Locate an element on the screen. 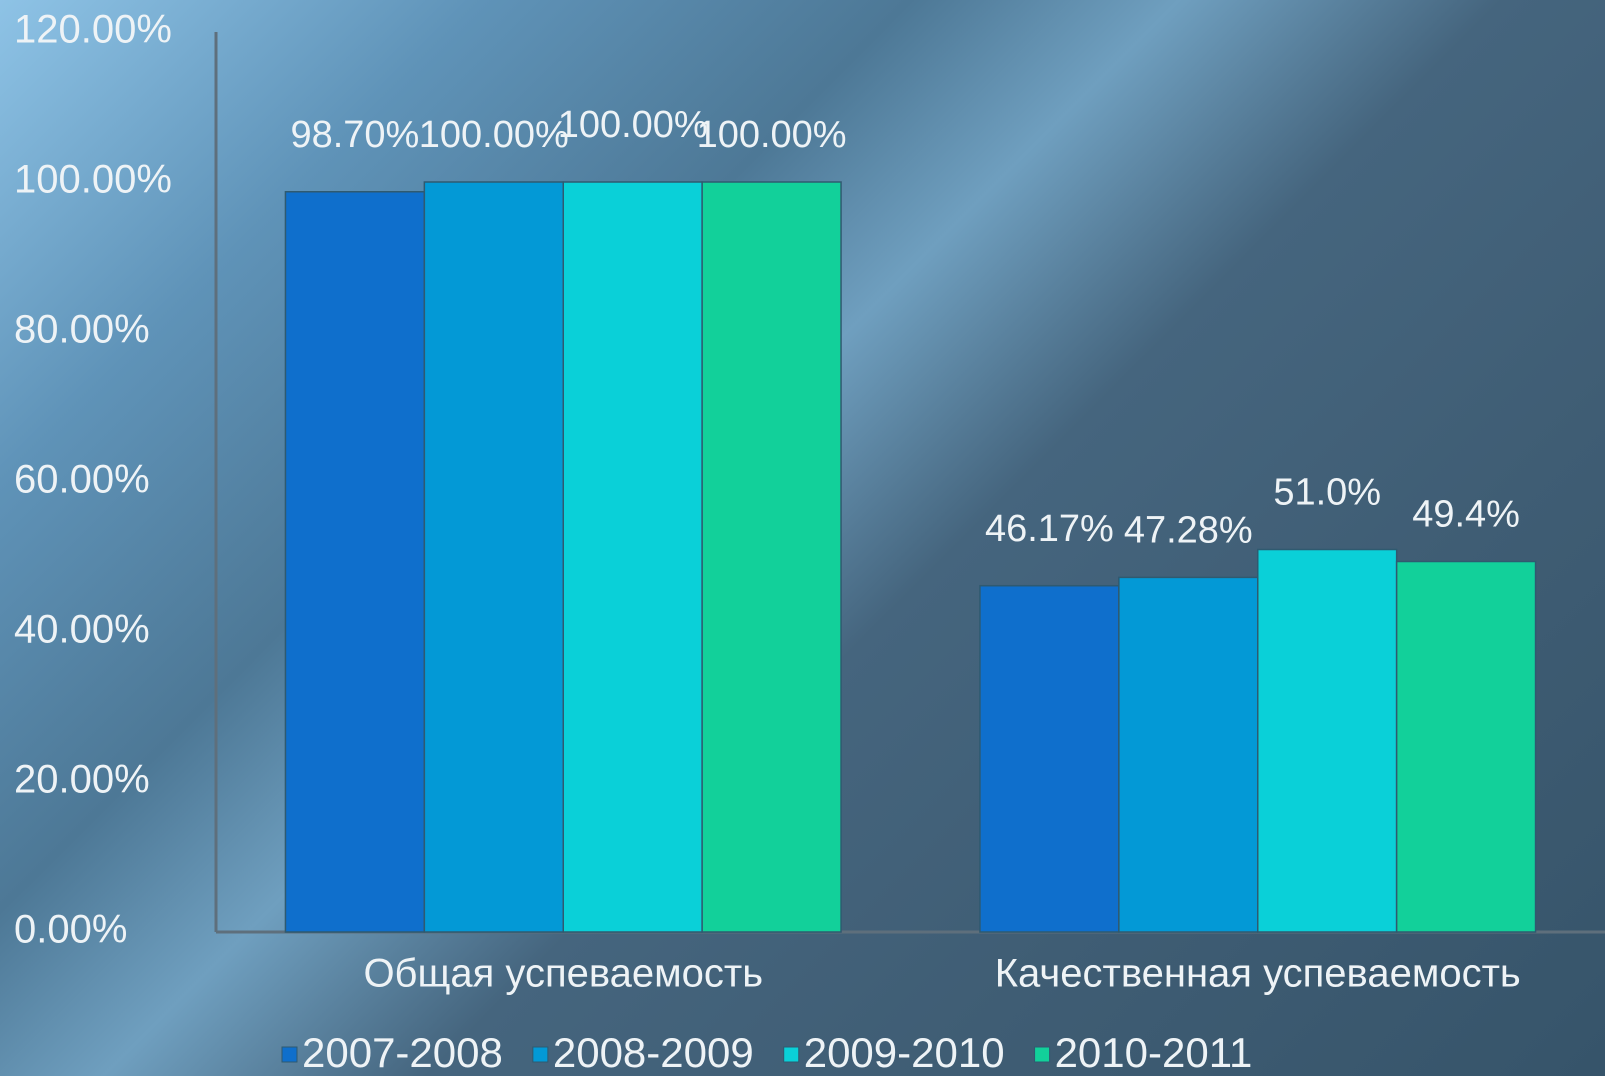 Image resolution: width=1605 pixels, height=1076 pixels. legend-label: 2008-2009 is located at coordinates (653, 1052).